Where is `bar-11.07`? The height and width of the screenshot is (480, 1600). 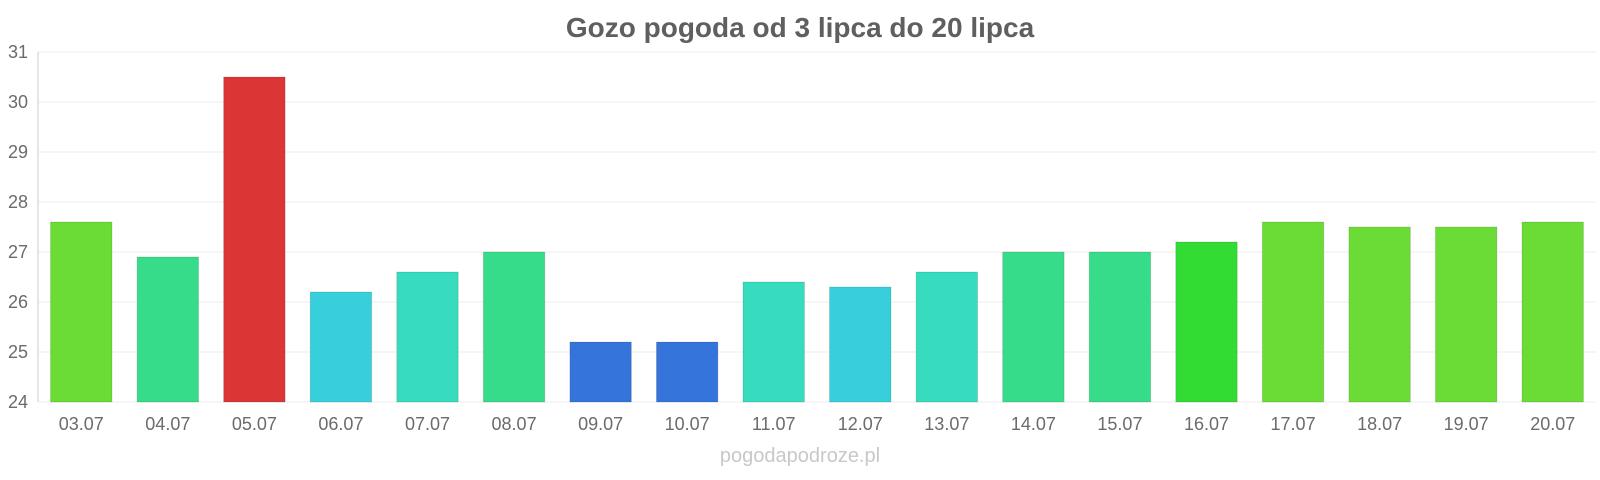 bar-11.07 is located at coordinates (773, 342).